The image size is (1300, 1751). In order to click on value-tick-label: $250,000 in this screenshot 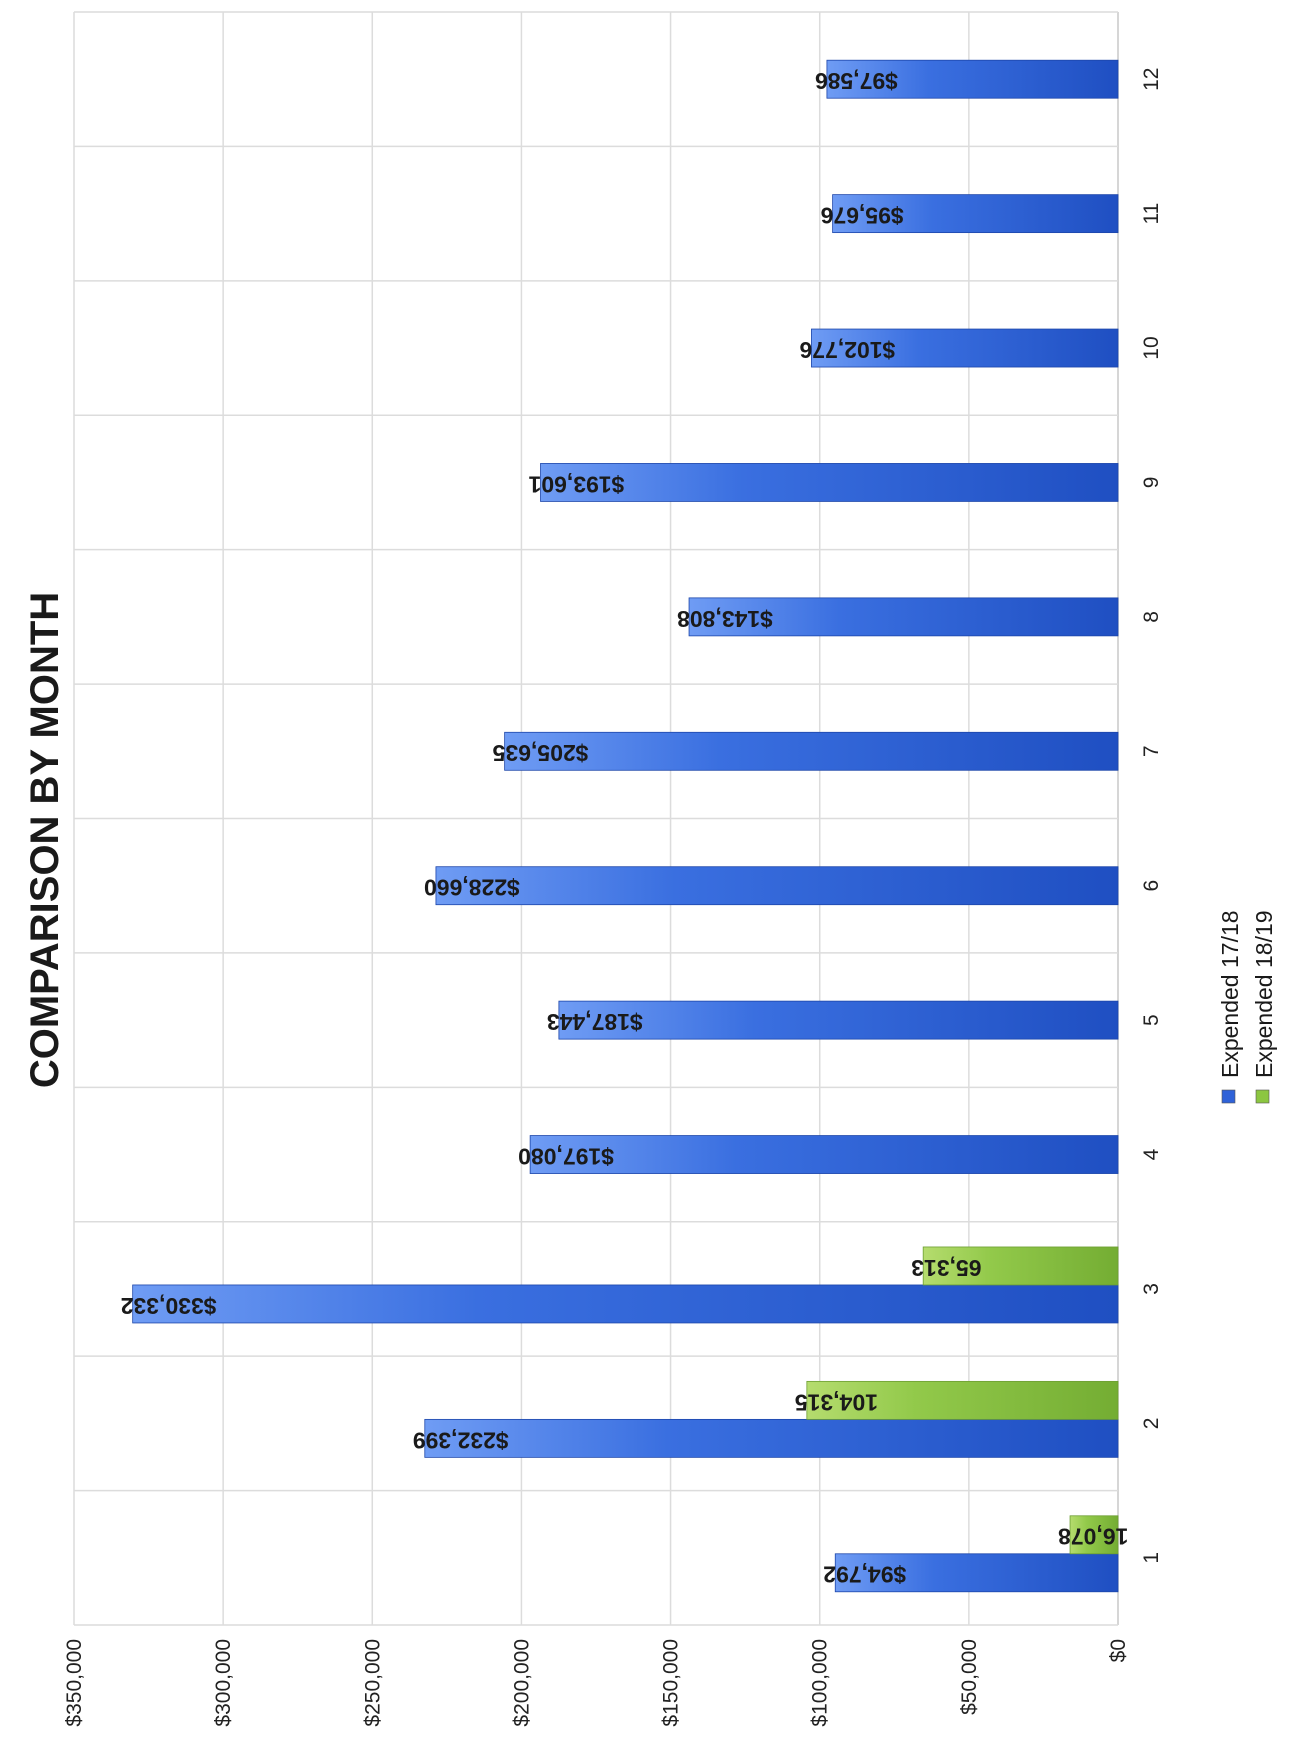, I will do `click(372, 1683)`.